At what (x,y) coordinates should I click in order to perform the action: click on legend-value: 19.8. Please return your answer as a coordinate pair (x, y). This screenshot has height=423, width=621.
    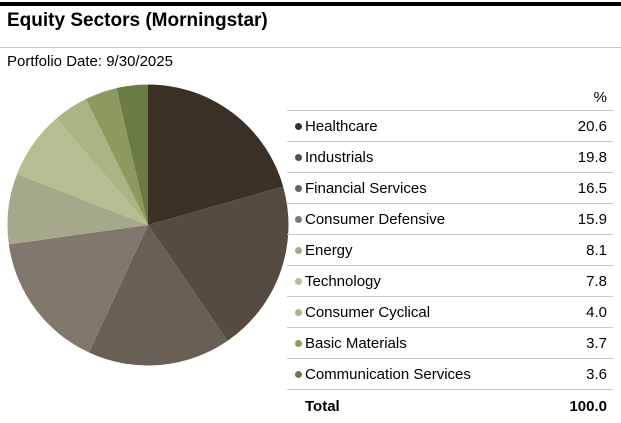
    Looking at the image, I should click on (592, 157).